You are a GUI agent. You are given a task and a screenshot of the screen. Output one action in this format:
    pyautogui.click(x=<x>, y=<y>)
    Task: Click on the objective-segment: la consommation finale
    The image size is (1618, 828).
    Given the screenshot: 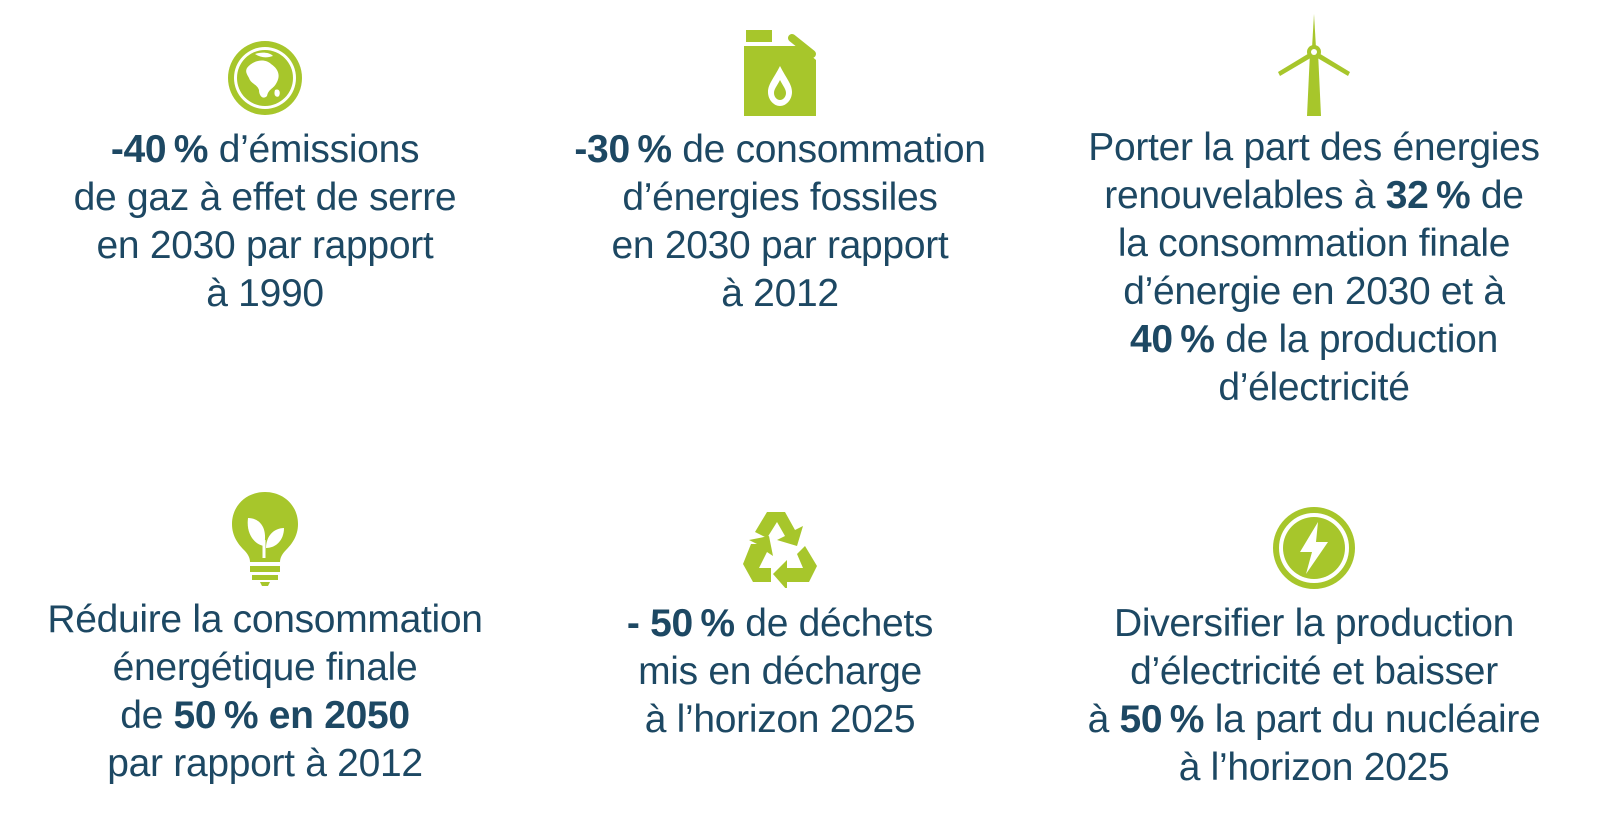 What is the action you would take?
    pyautogui.click(x=1314, y=243)
    